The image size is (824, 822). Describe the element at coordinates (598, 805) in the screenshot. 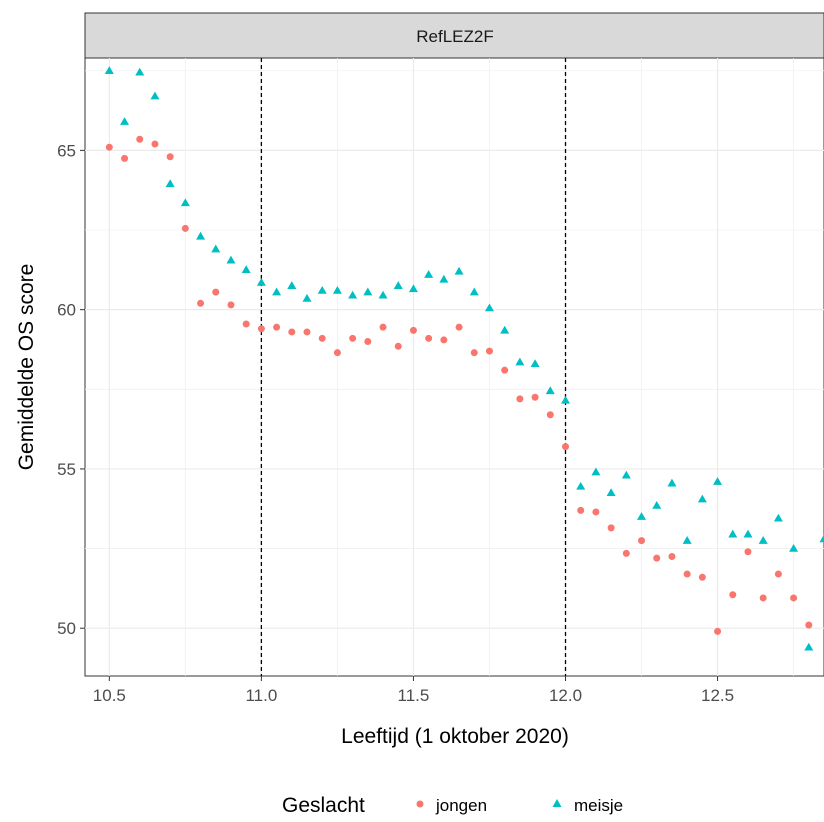

I see `legend-label-meisje: meisje` at that location.